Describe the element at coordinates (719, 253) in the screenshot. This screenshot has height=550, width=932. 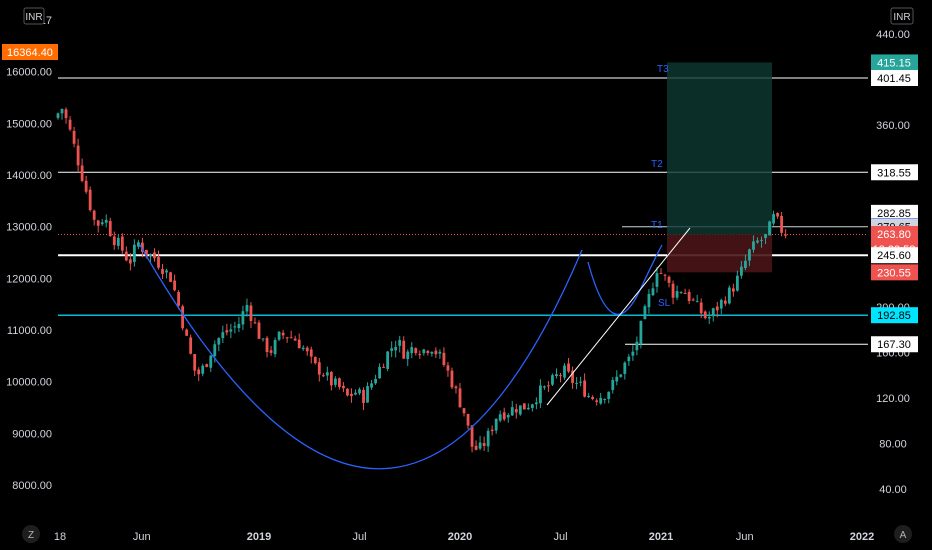
I see `stop-zone` at that location.